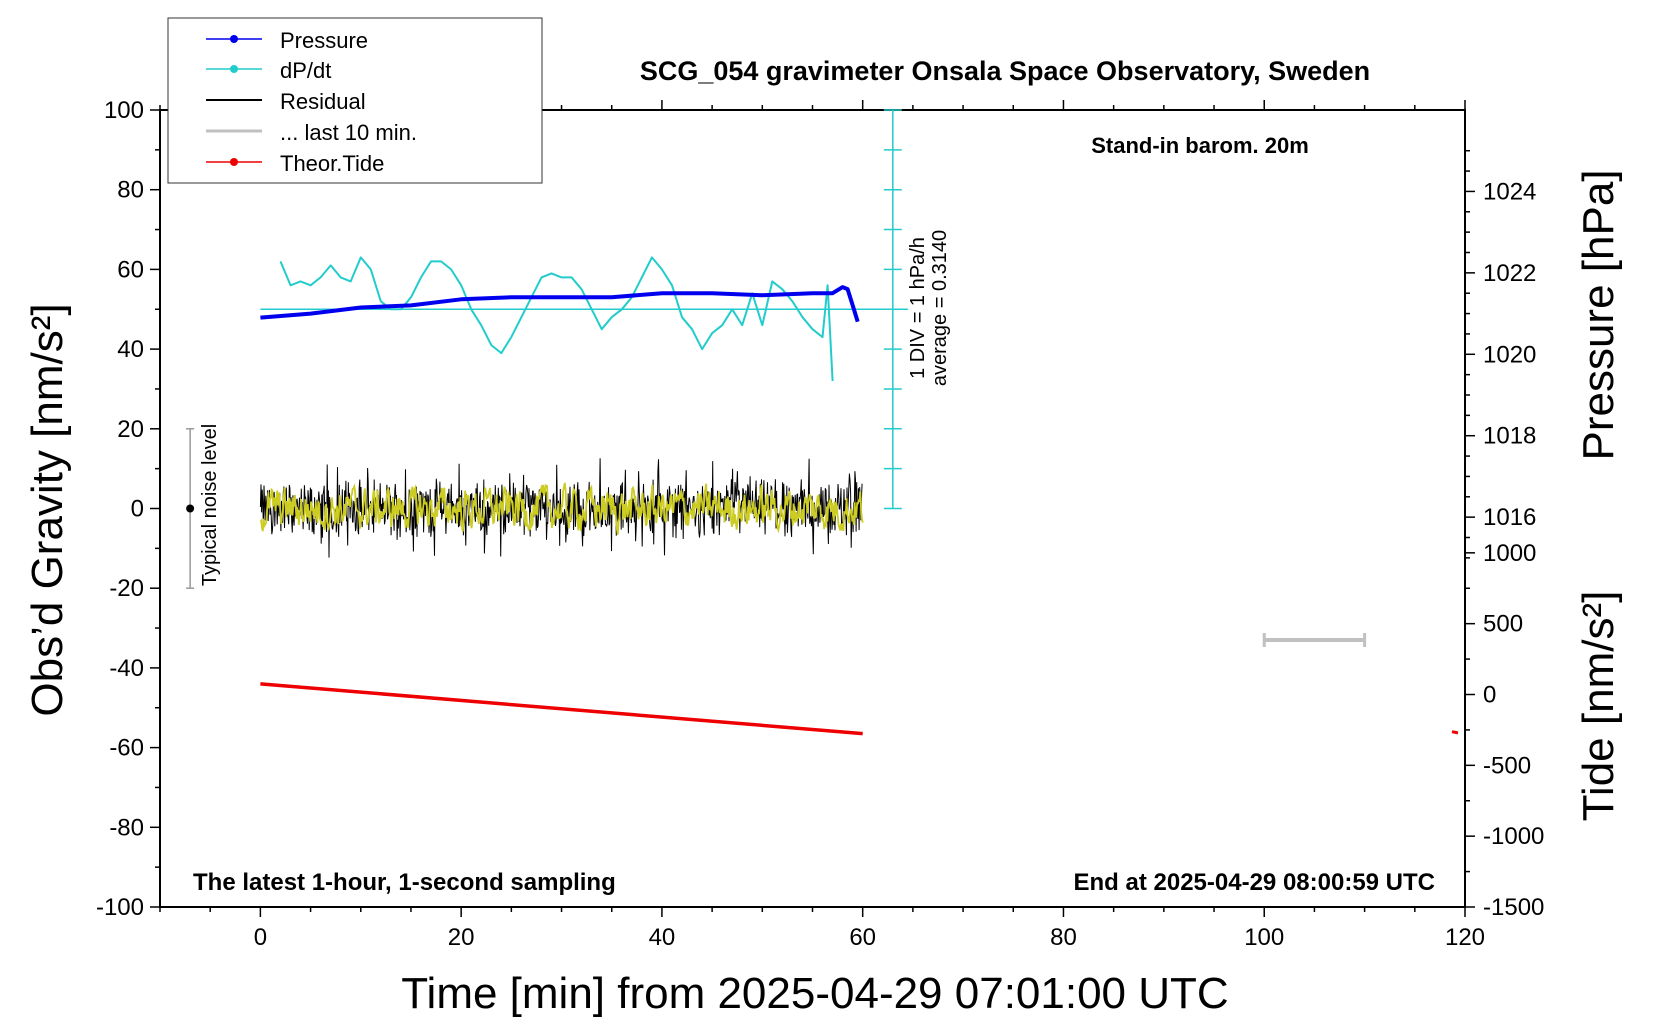 This screenshot has height=1020, width=1660. Describe the element at coordinates (126, 827) in the screenshot. I see `y-tick-label: -80` at that location.